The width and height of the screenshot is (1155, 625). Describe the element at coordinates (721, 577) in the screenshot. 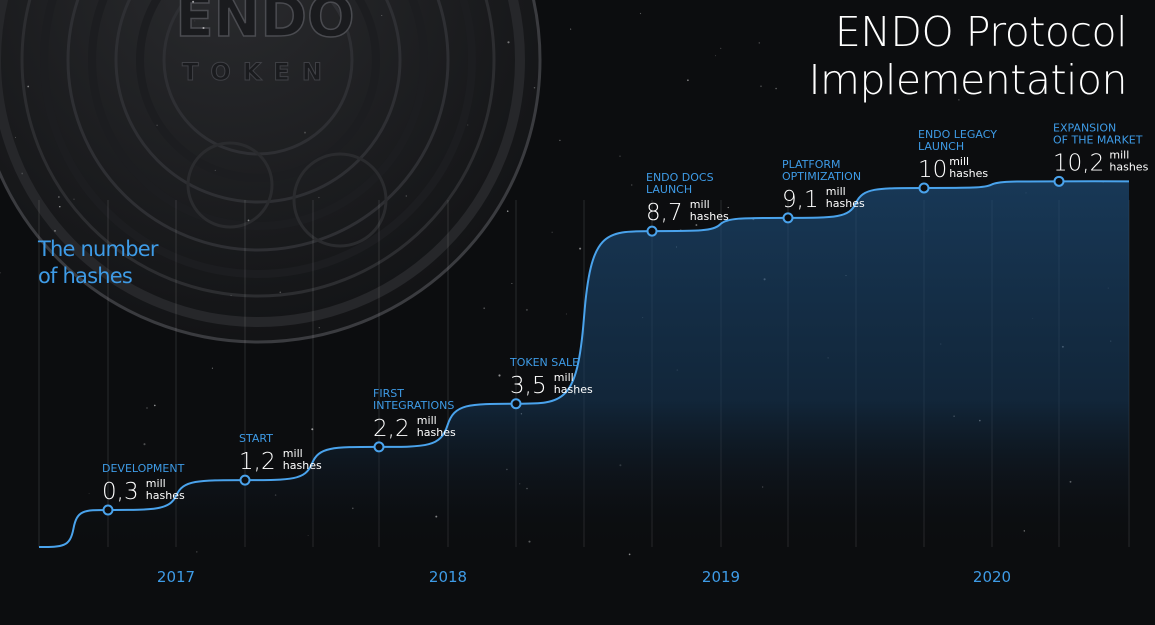

I see `x-tick-label: 2019` at that location.